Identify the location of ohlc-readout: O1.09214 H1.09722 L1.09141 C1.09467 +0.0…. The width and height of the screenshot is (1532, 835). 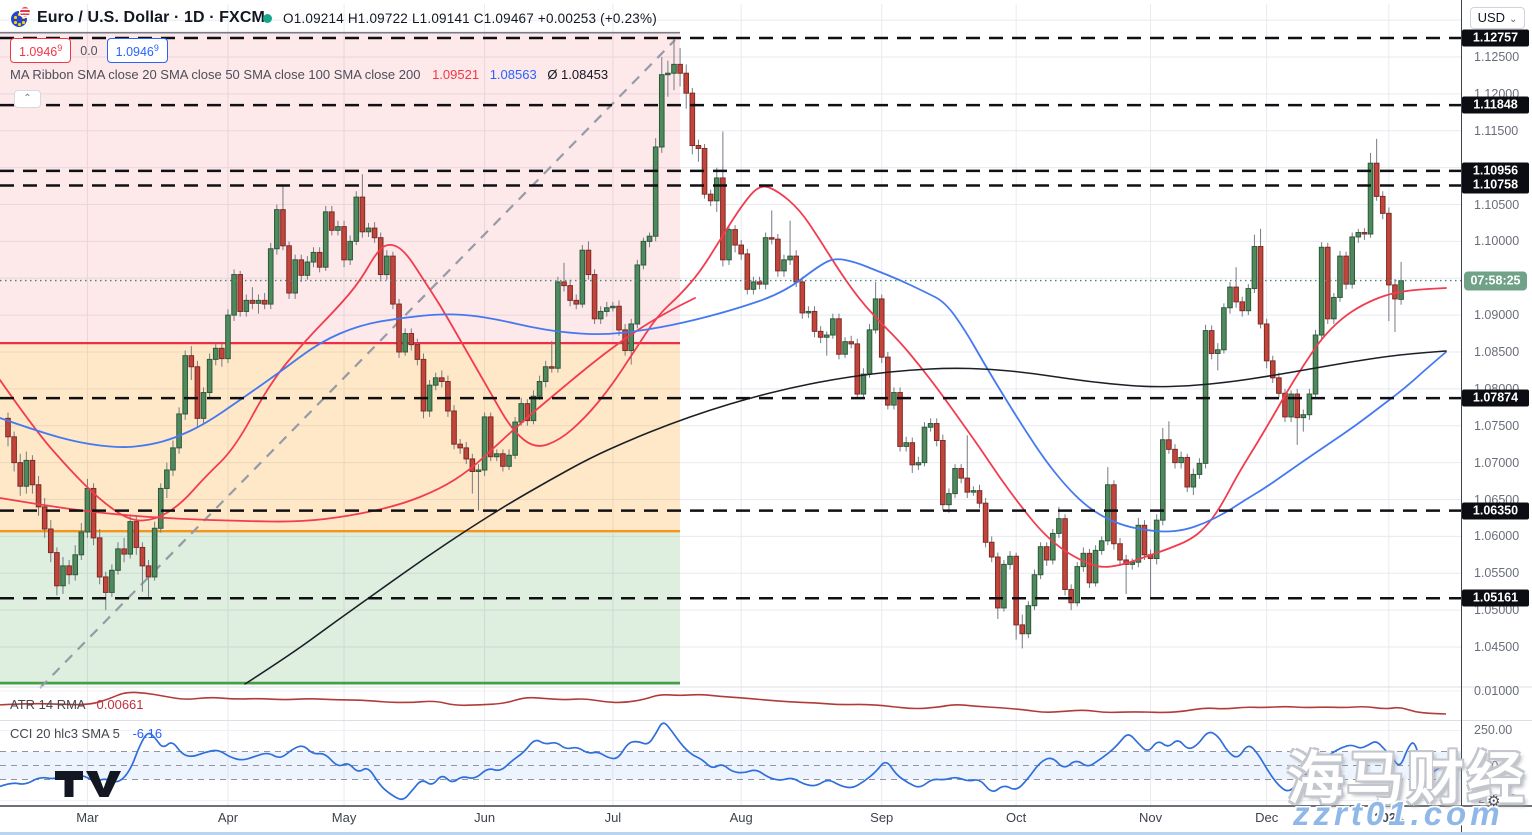
(470, 18).